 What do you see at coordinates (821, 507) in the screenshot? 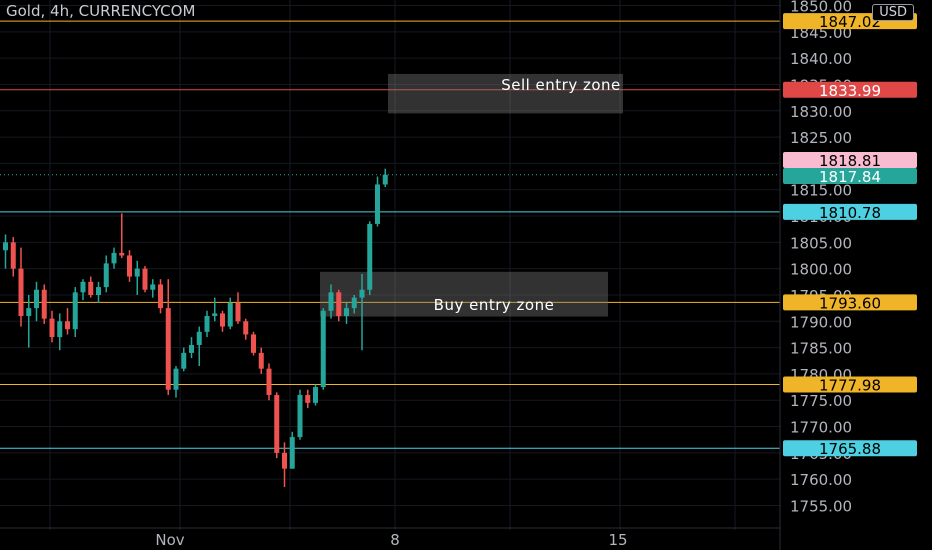
I see `y-tick-label: 1755.00` at bounding box center [821, 507].